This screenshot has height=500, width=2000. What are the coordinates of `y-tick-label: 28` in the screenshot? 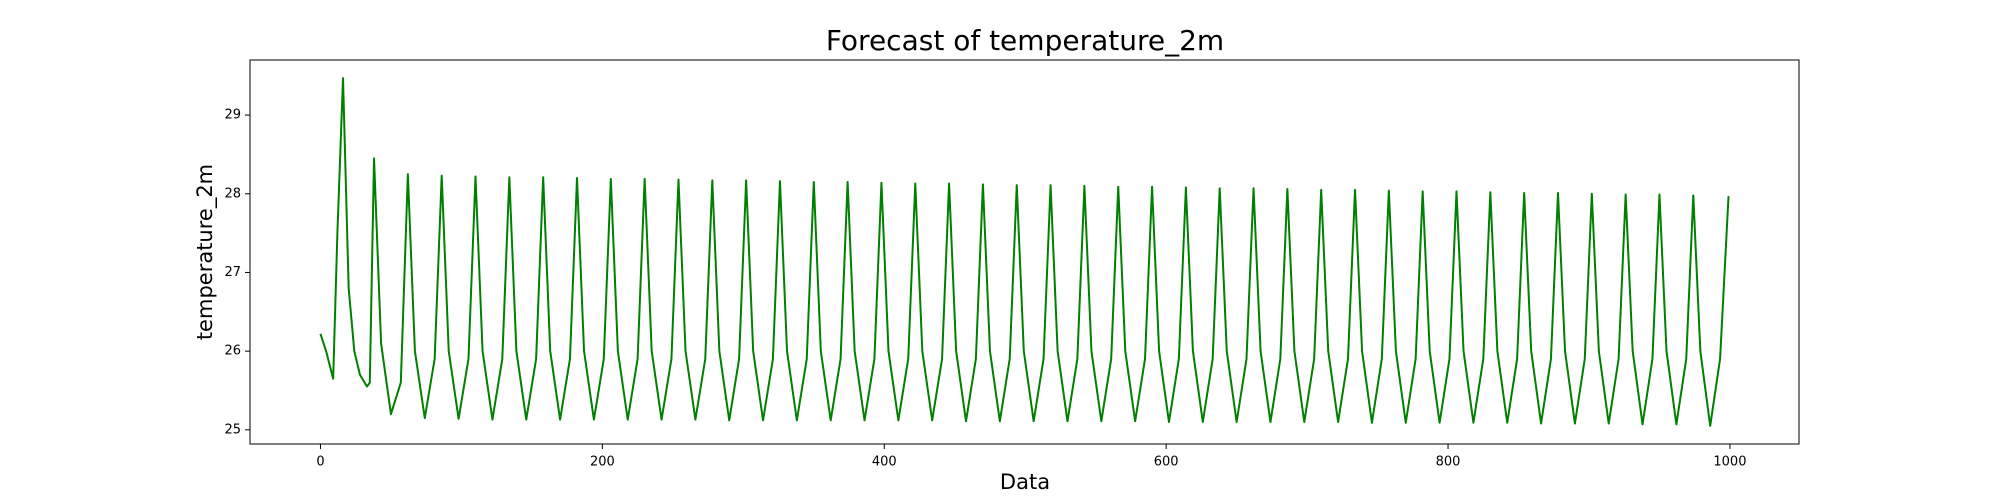 It's located at (232, 193).